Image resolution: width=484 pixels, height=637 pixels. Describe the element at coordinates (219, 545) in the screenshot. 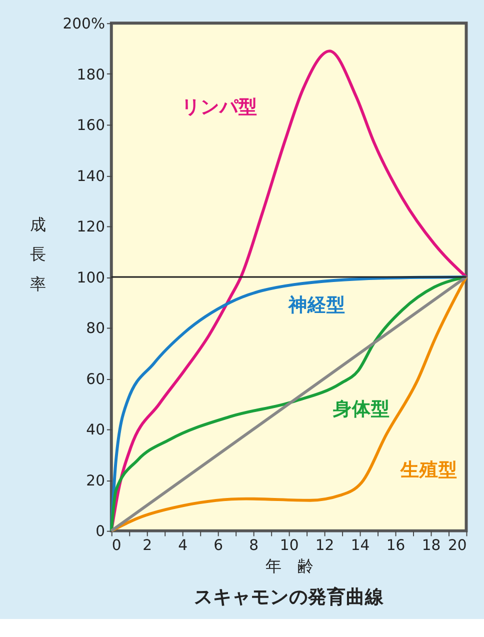

I see `x-tick-label: 6` at that location.